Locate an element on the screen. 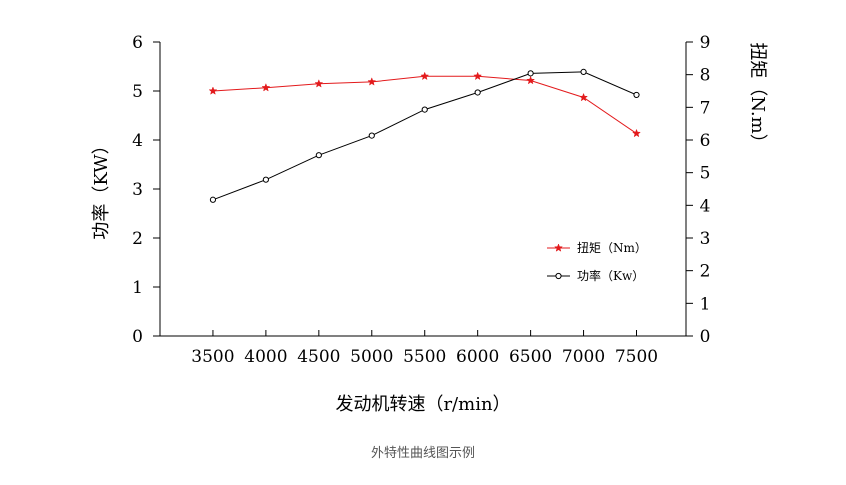 This screenshot has height=485, width=846. left-y-tick-label: 0 is located at coordinates (137, 337).